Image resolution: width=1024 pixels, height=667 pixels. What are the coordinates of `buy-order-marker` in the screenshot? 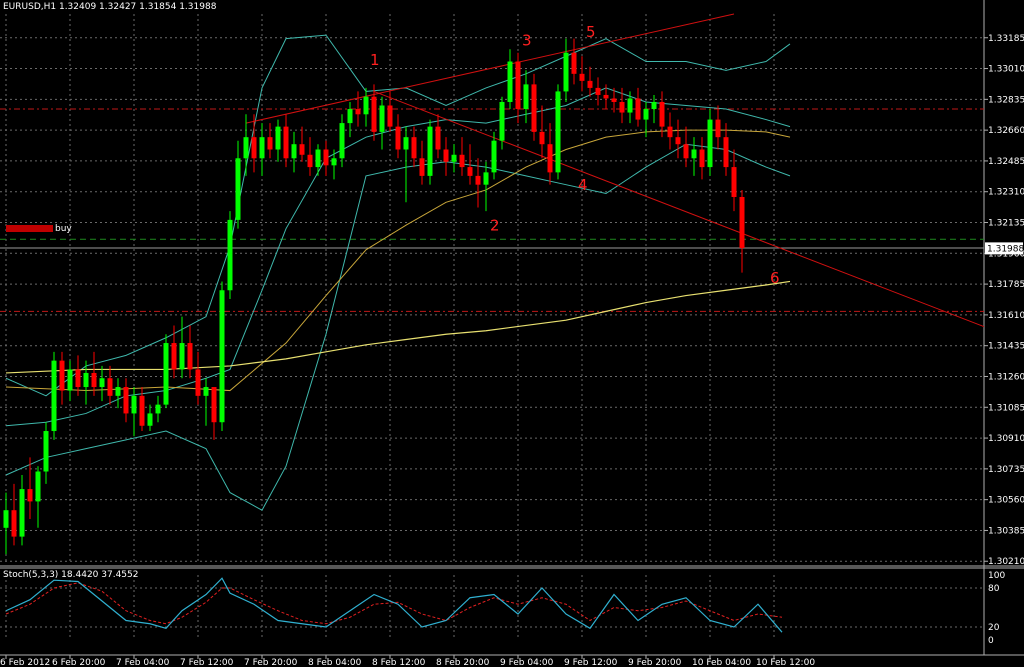 It's located at (29, 228).